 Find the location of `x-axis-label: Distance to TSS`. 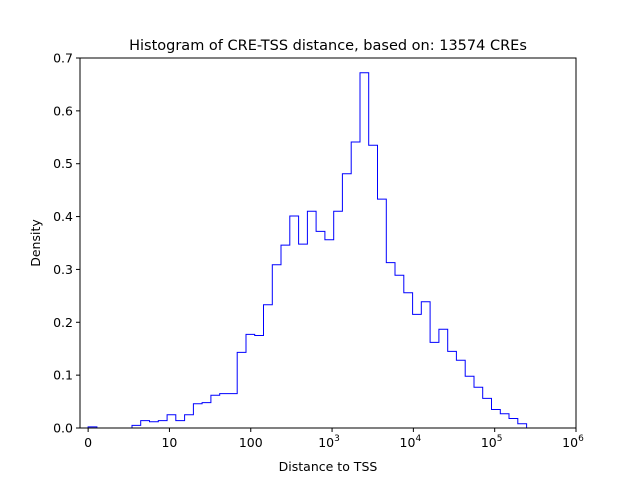

x-axis-label: Distance to TSS is located at coordinates (328, 466).